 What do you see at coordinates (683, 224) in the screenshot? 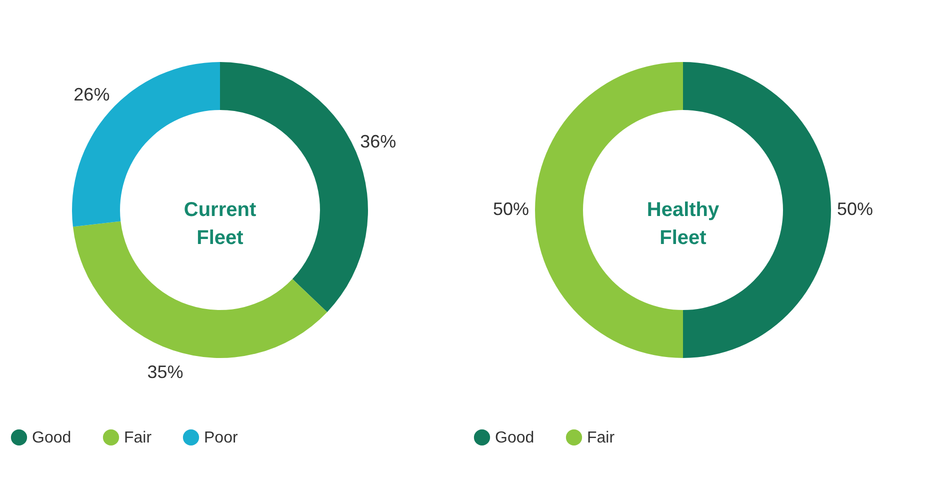
I see `text: Healthy Fleet` at bounding box center [683, 224].